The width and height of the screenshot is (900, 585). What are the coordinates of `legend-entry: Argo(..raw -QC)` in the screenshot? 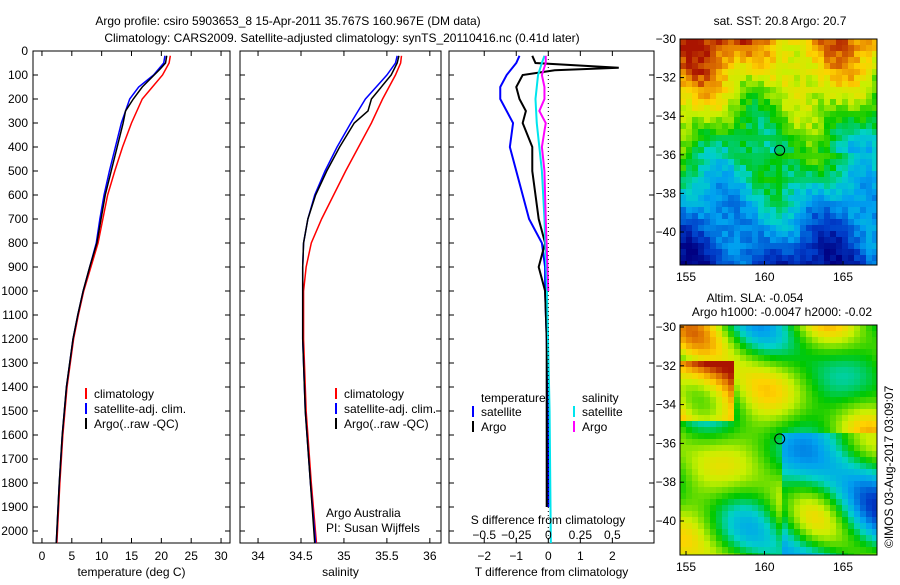 It's located at (386, 424).